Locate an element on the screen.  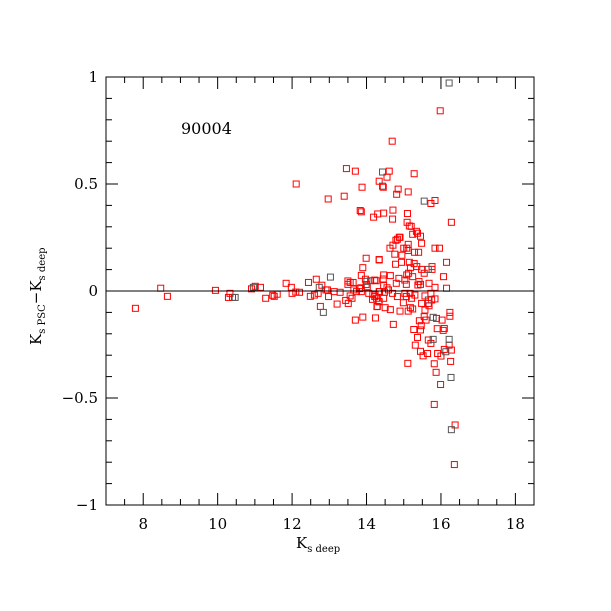
x-axis-label-main: K is located at coordinates (302, 543).